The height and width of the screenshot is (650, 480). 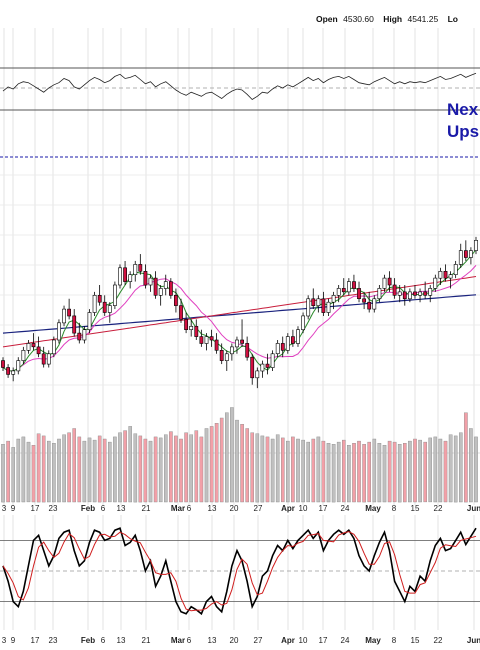 I want to click on x-axis-tick-label: Mar, so click(x=178, y=640).